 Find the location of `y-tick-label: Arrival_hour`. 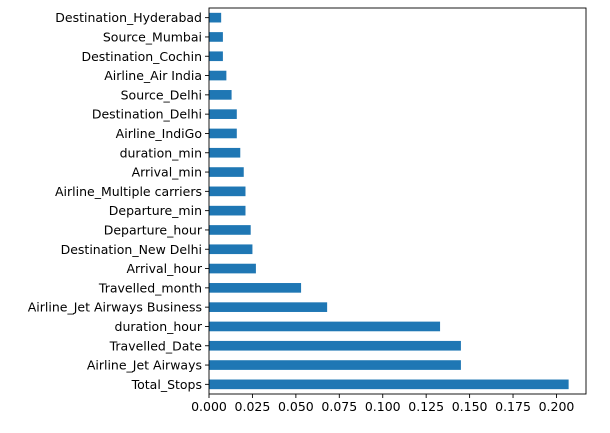

y-tick-label: Arrival_hour is located at coordinates (165, 268).